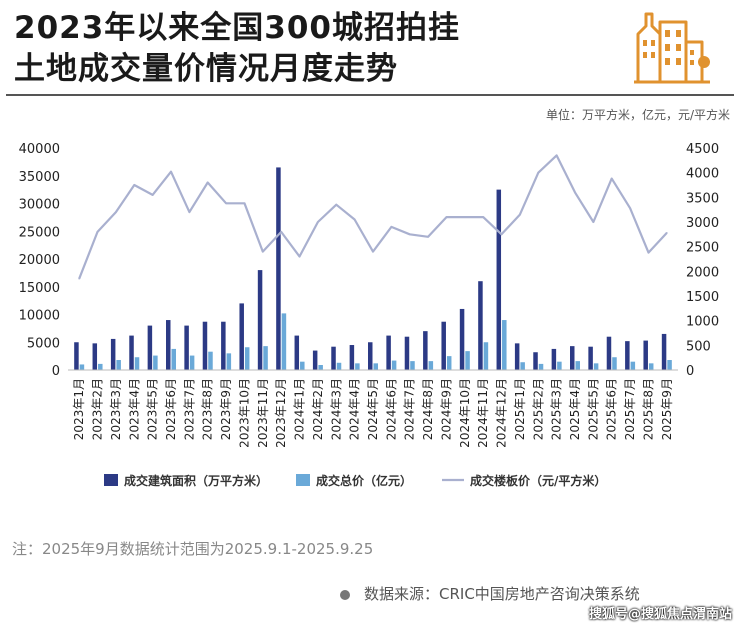 Image resolution: width=740 pixels, height=630 pixels. Describe the element at coordinates (702, 260) in the screenshot. I see `y-axis-right: 0 500 1000 1500 2000 2500 3000 3500 4000 4500` at that location.